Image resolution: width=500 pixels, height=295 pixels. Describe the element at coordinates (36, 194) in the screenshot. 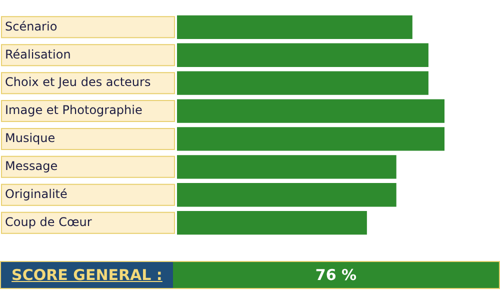

I see `y-tick-label: Originalité` at that location.